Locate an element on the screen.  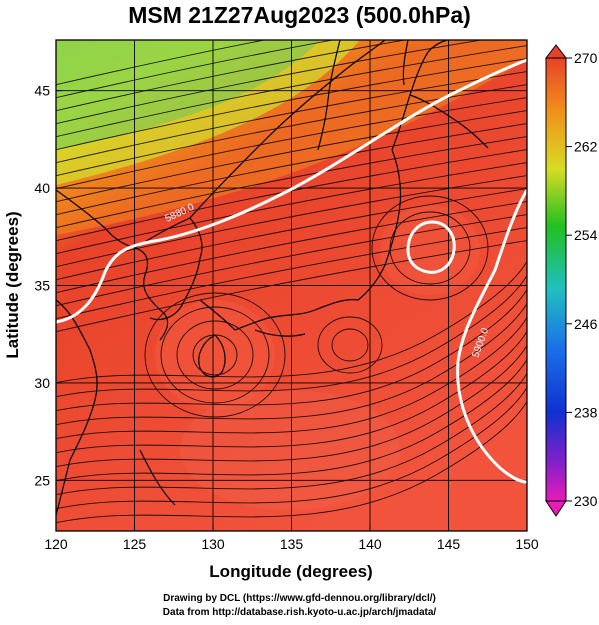
colorbar-tick-label: 238 is located at coordinates (586, 412).